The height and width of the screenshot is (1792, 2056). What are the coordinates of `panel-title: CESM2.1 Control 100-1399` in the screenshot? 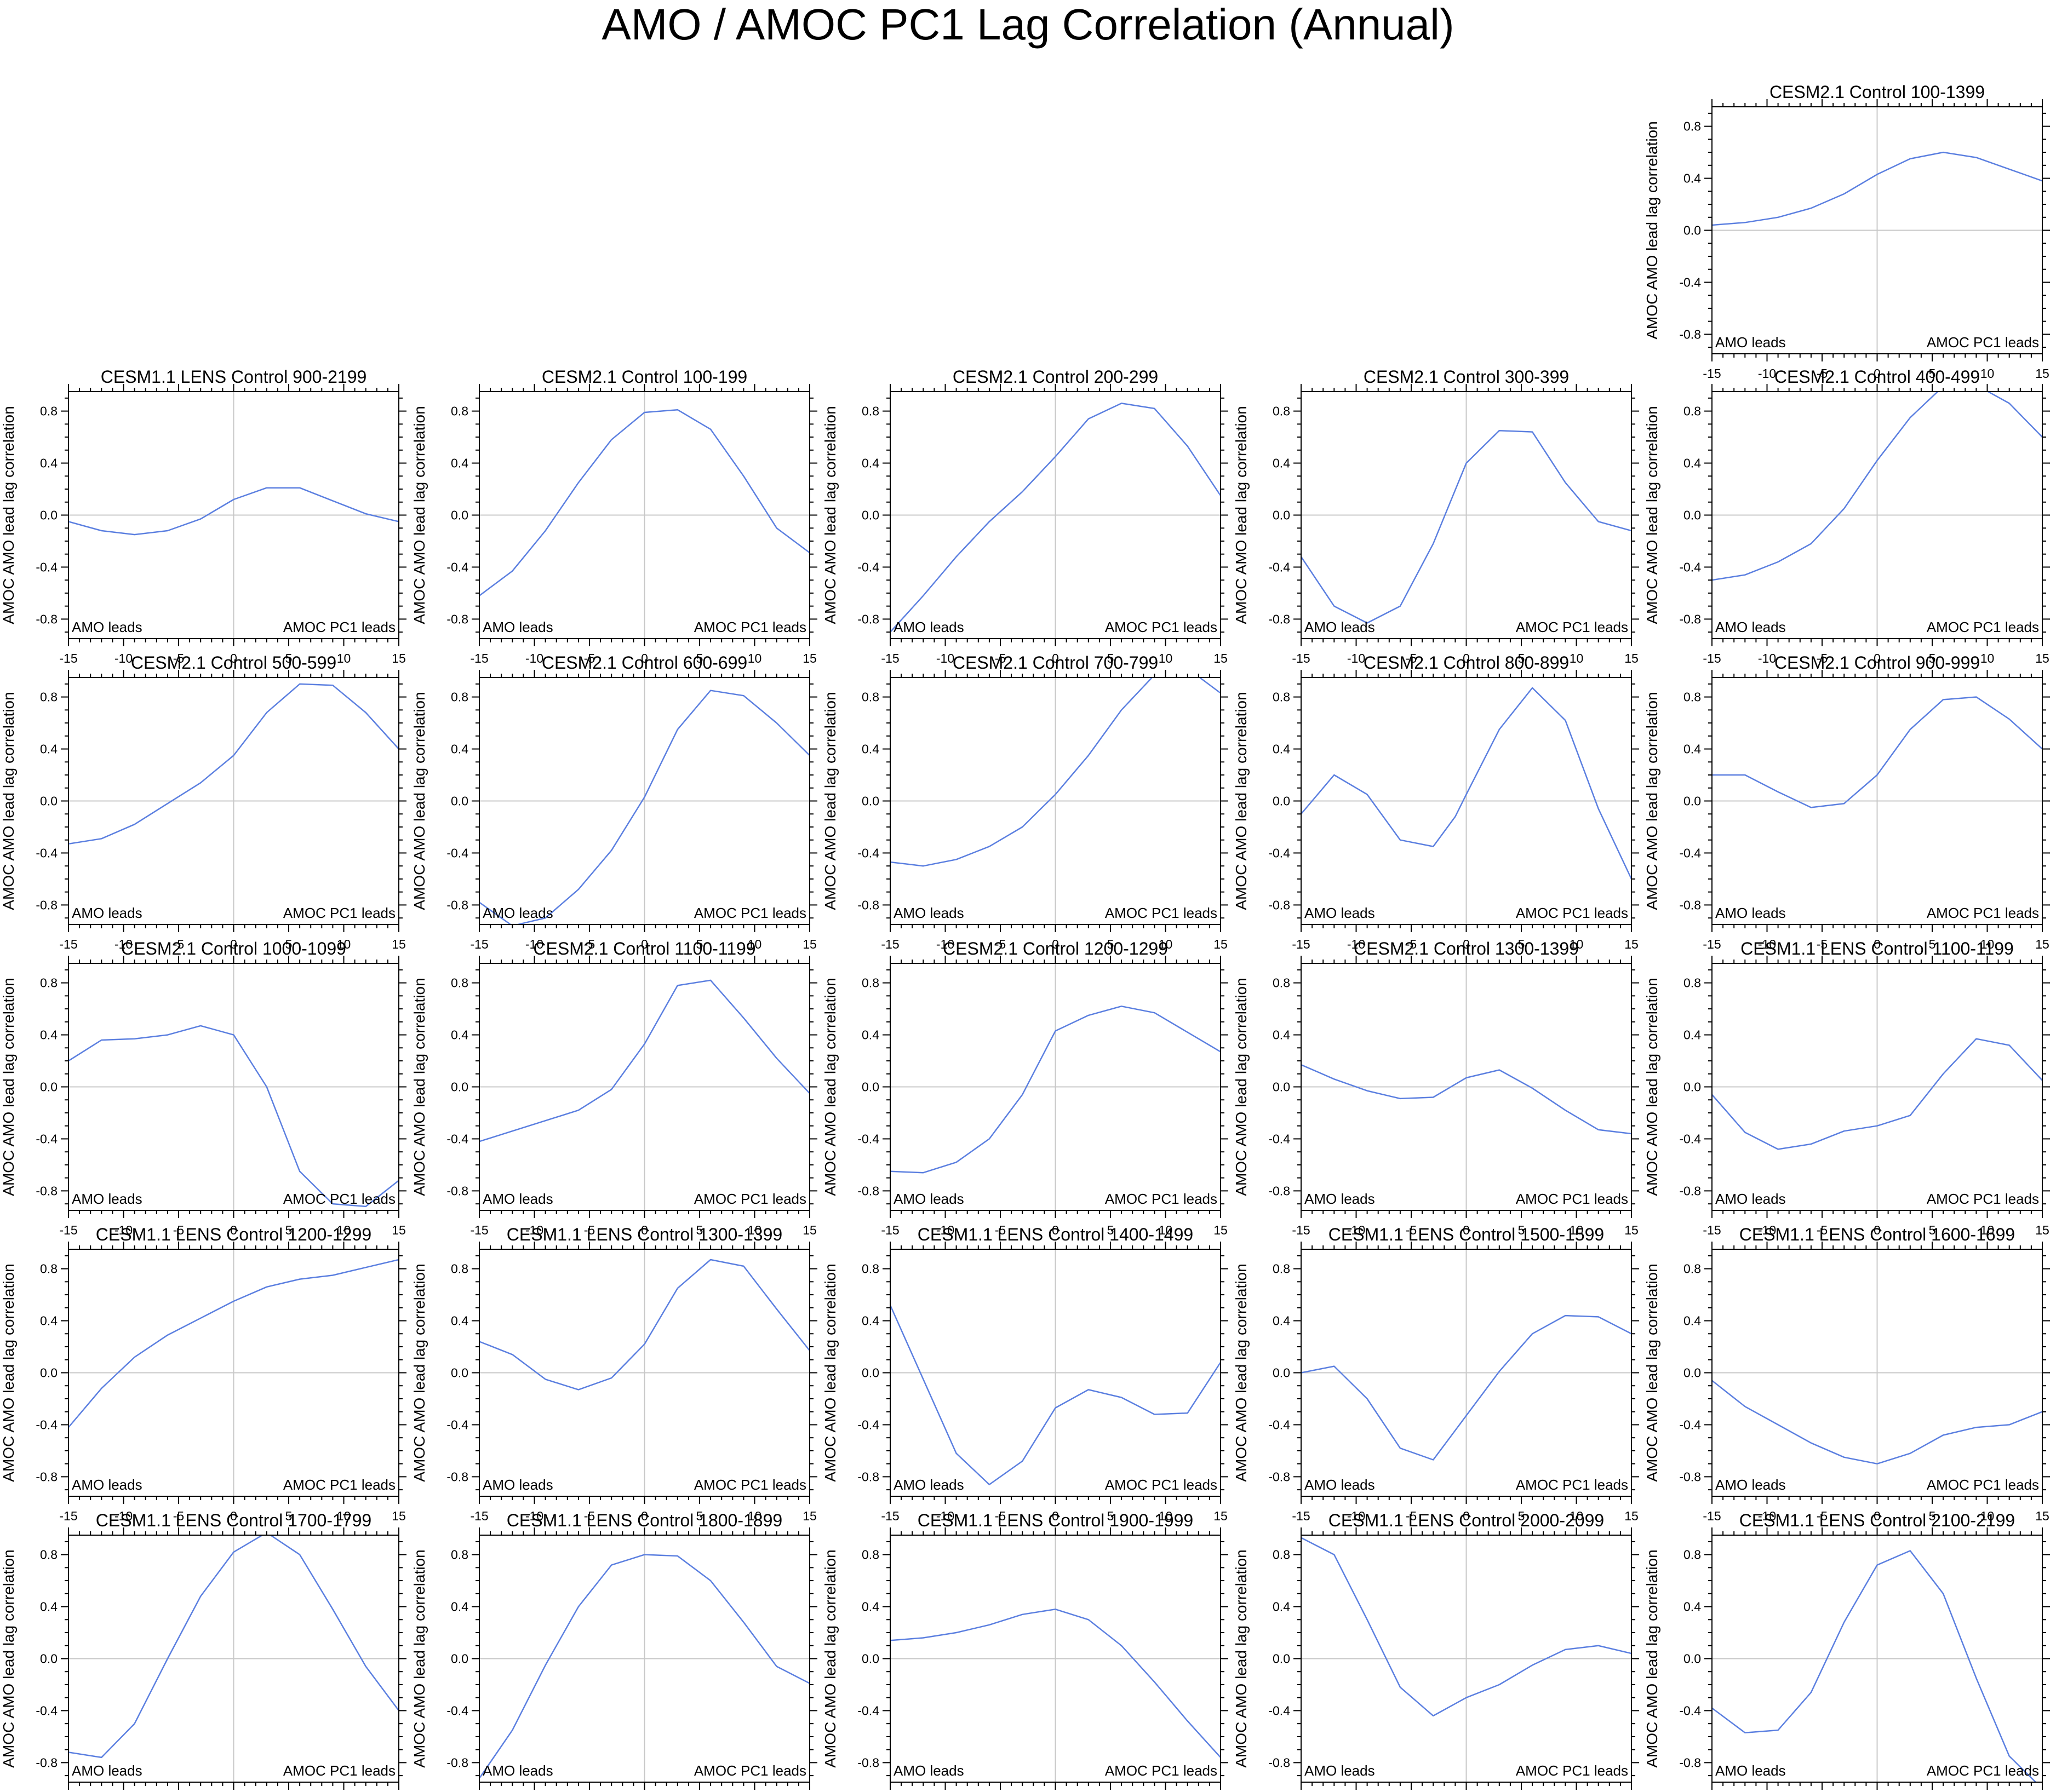 It's located at (1877, 92).